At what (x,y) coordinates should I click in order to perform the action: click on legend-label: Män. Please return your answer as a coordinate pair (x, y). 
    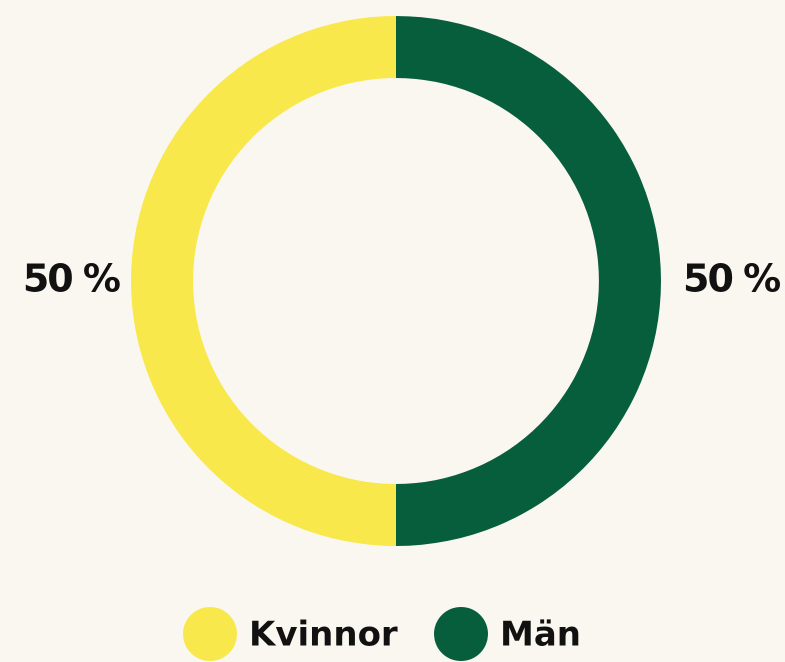
    Looking at the image, I should click on (540, 635).